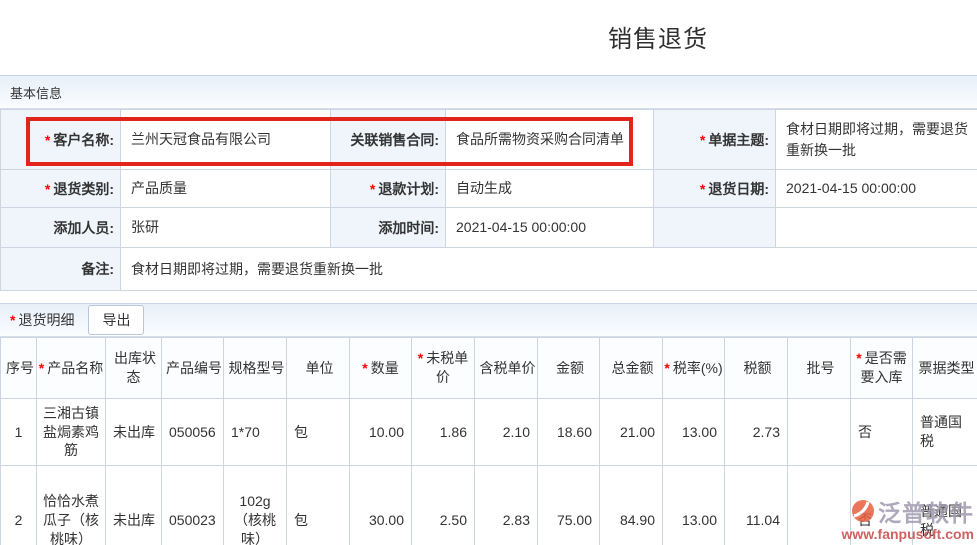 The width and height of the screenshot is (977, 545). Describe the element at coordinates (255, 432) in the screenshot. I see `cell-spec-model: 1*70` at that location.